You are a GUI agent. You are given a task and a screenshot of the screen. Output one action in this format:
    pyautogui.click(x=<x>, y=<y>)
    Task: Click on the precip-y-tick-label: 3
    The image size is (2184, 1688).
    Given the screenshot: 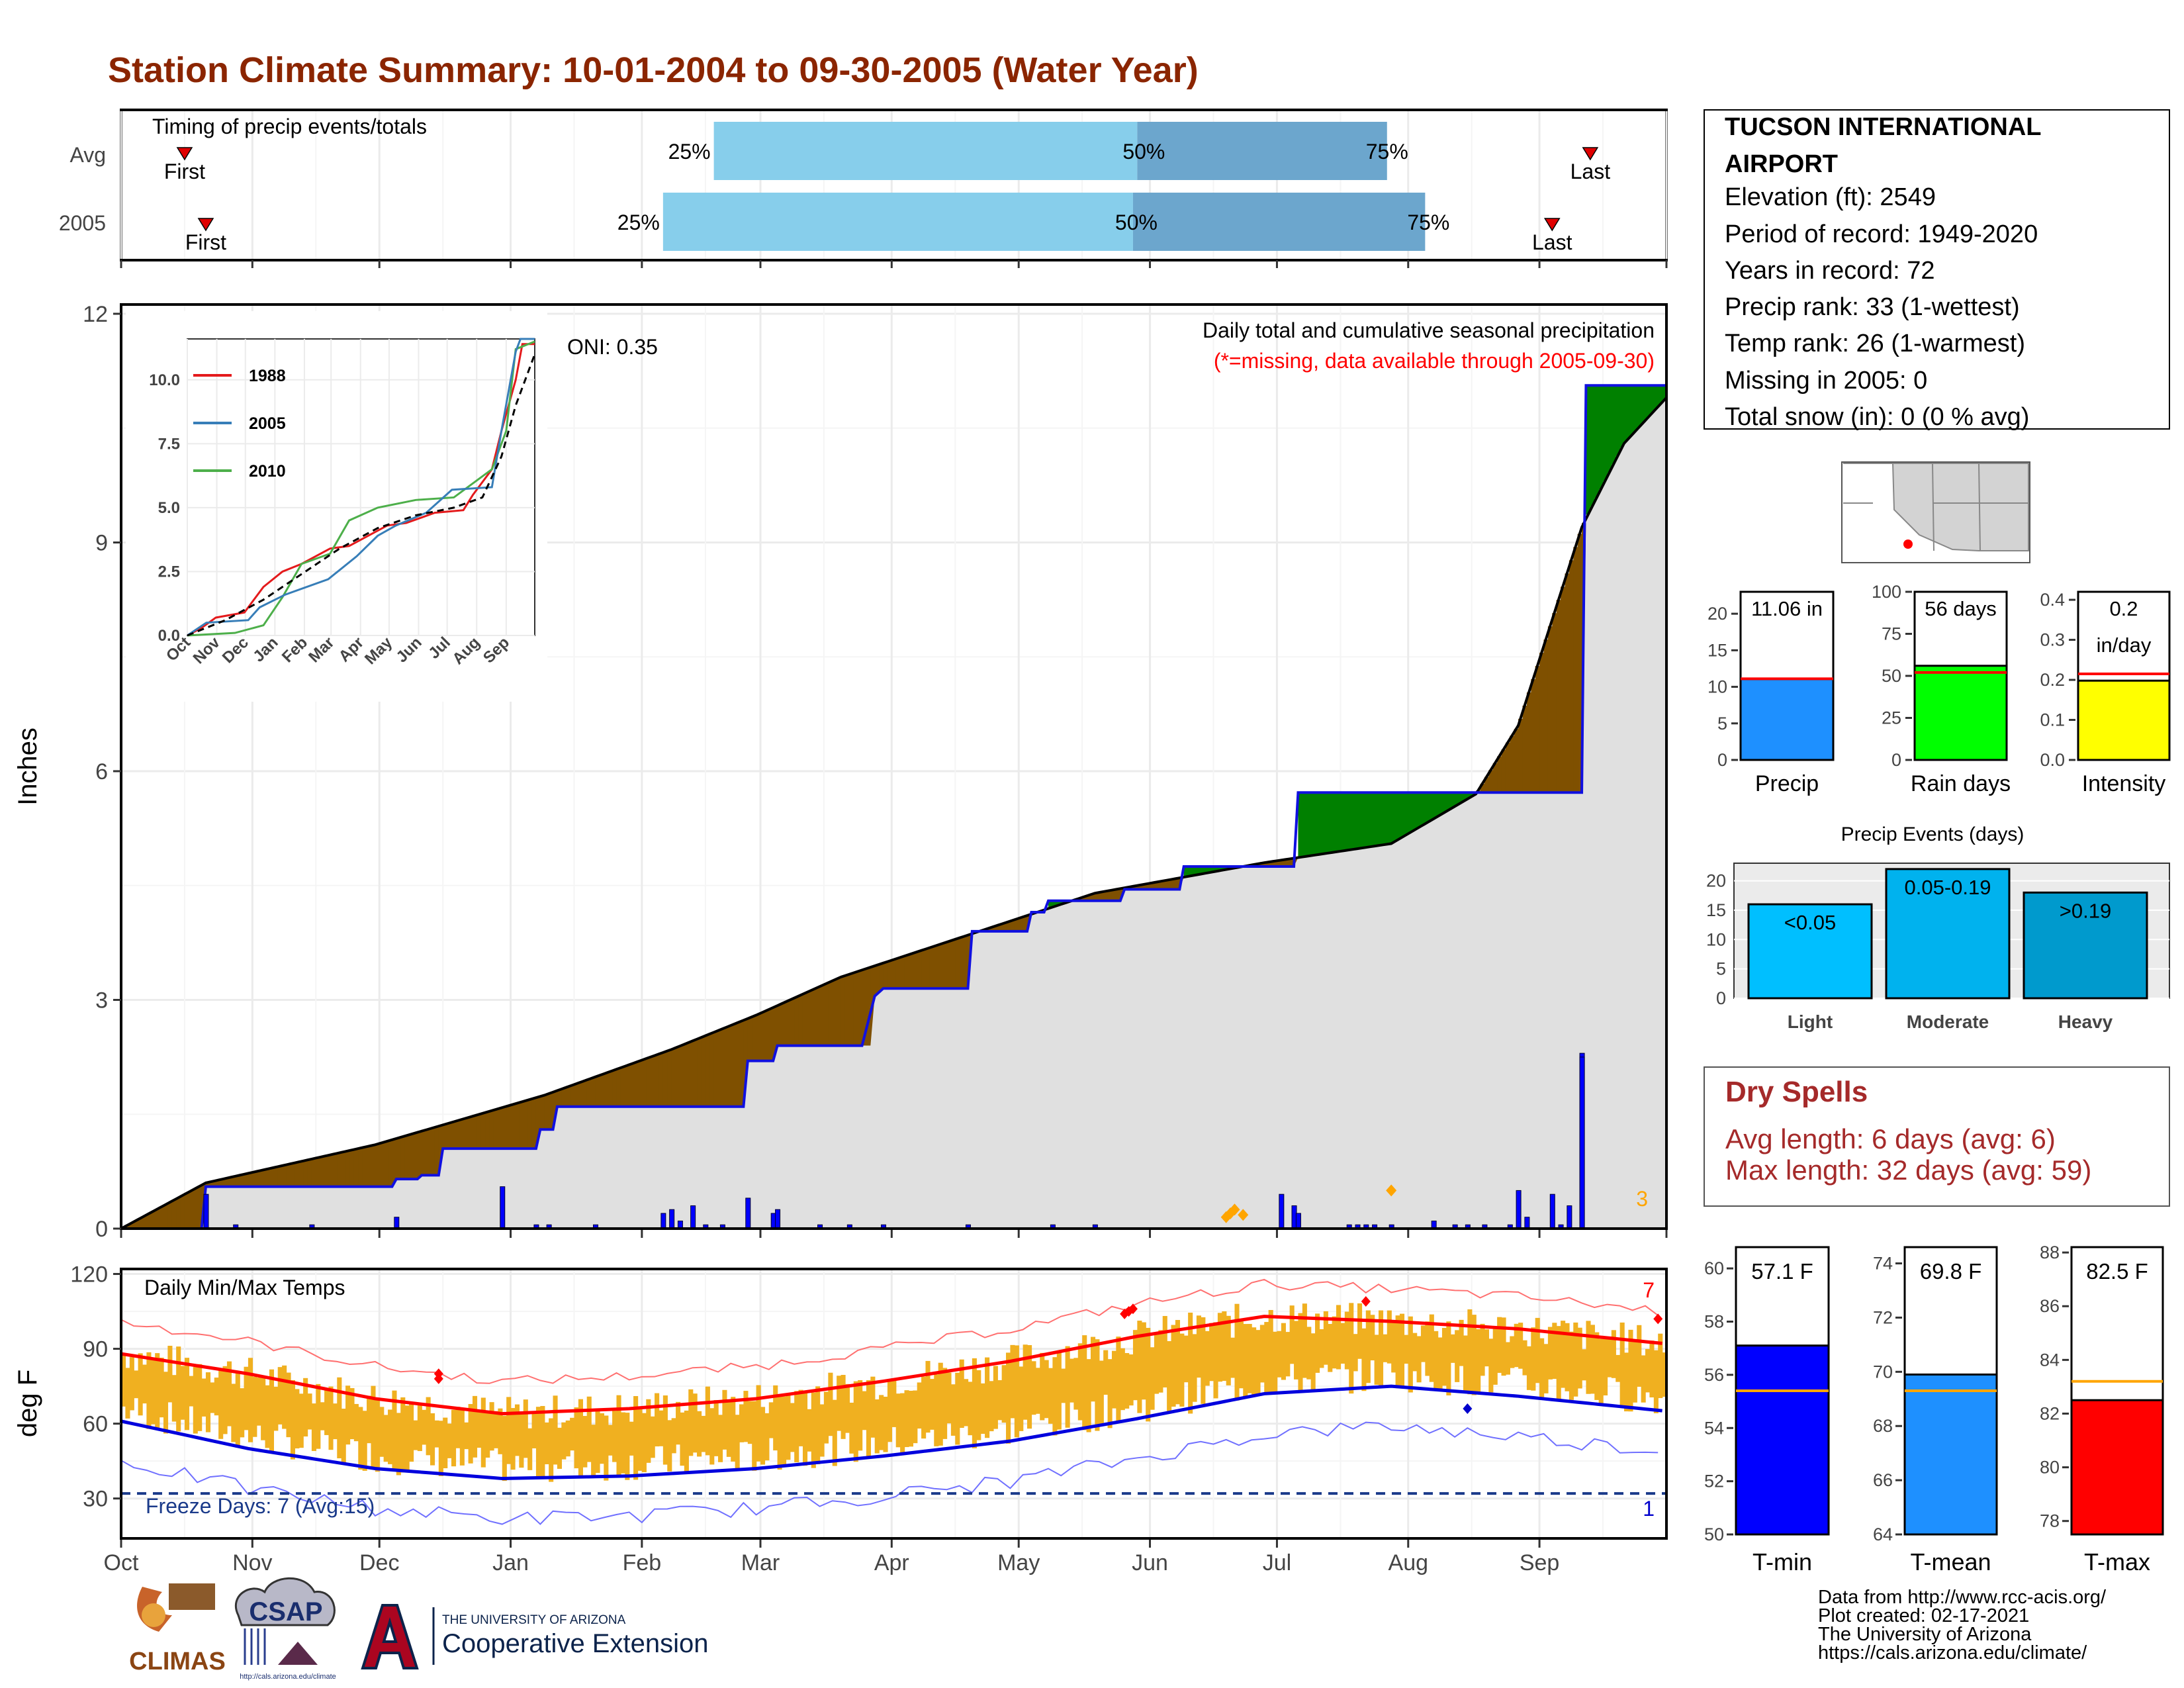 What is the action you would take?
    pyautogui.click(x=101, y=1000)
    